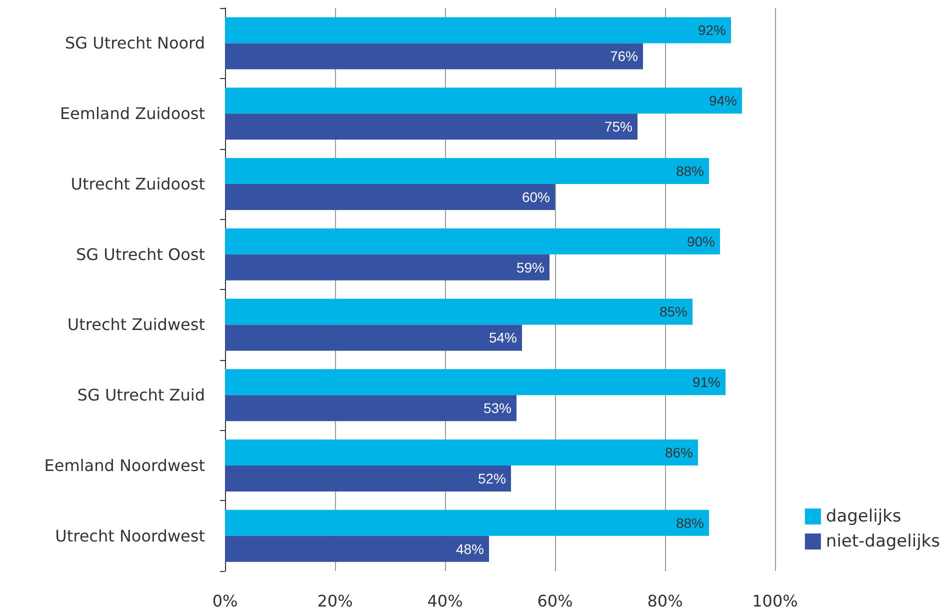 This screenshot has height=613, width=950. What do you see at coordinates (497, 408) in the screenshot?
I see `data-label: 53%` at bounding box center [497, 408].